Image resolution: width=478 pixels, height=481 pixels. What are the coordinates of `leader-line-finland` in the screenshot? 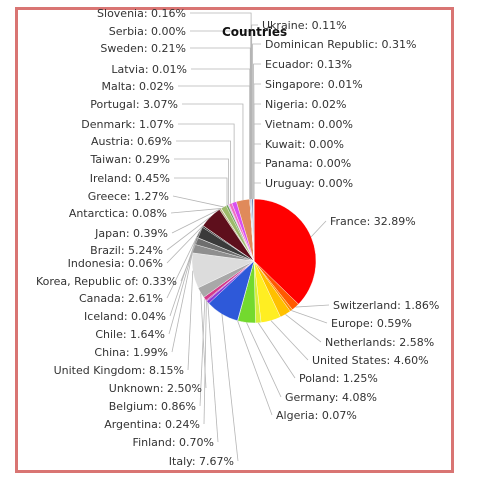 It's located at (213, 372).